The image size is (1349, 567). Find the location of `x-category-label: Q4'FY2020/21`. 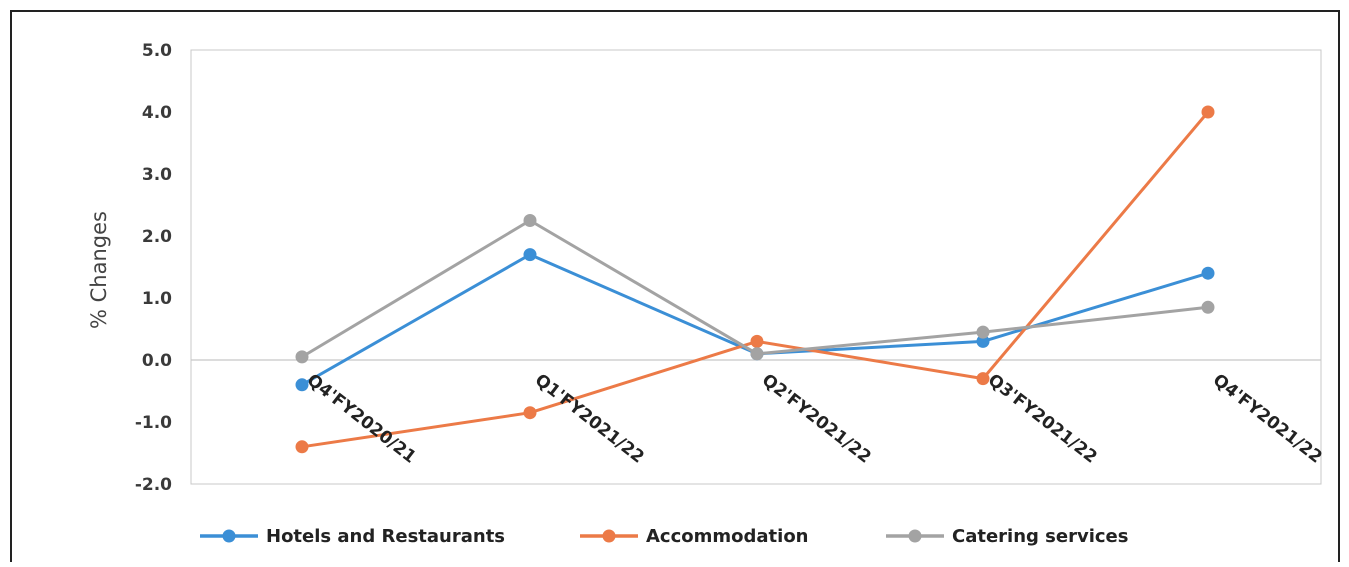

x-category-label: Q4'FY2020/21 is located at coordinates (361, 418).